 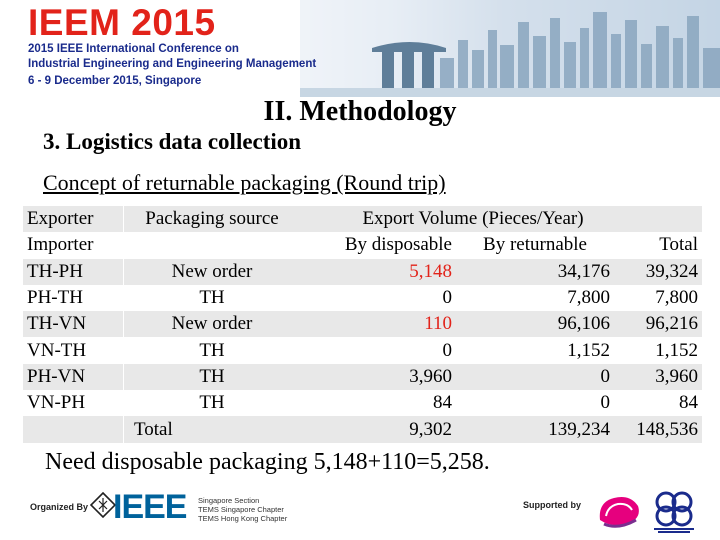 What do you see at coordinates (535, 429) in the screenshot?
I see `cell-total-returnable: 139,234` at bounding box center [535, 429].